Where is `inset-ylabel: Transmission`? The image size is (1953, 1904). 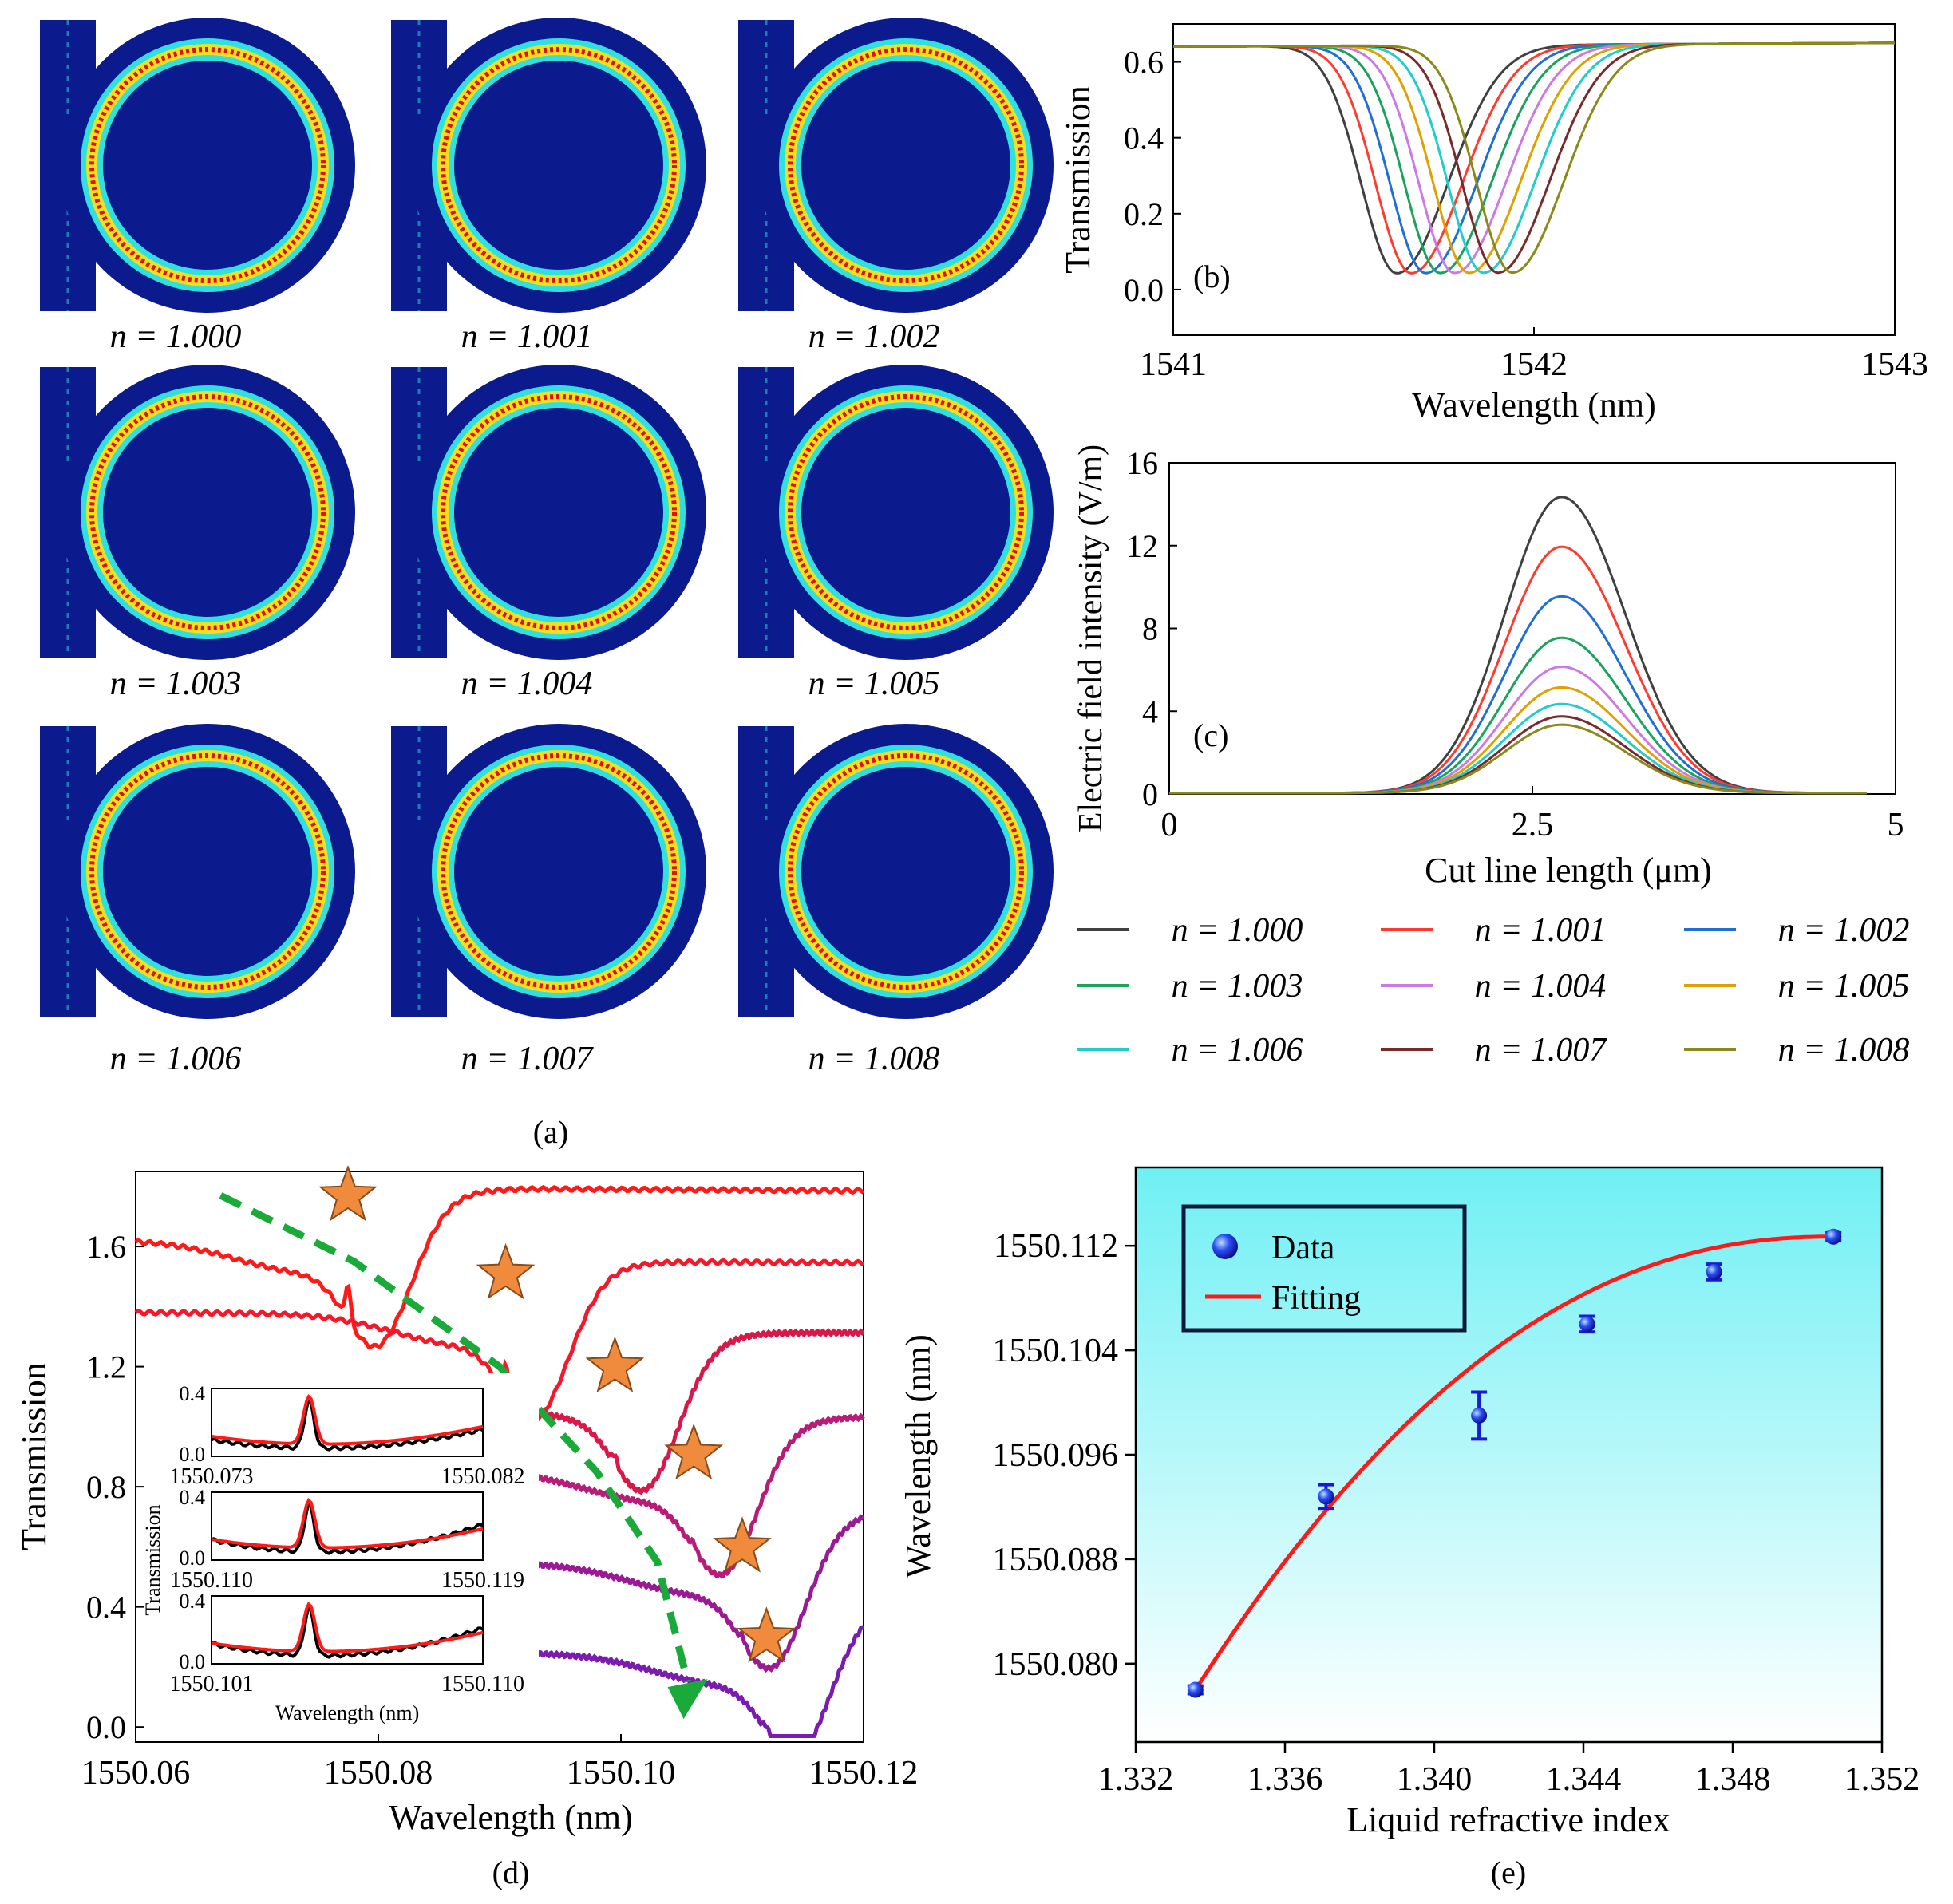 inset-ylabel: Transmission is located at coordinates (152, 1559).